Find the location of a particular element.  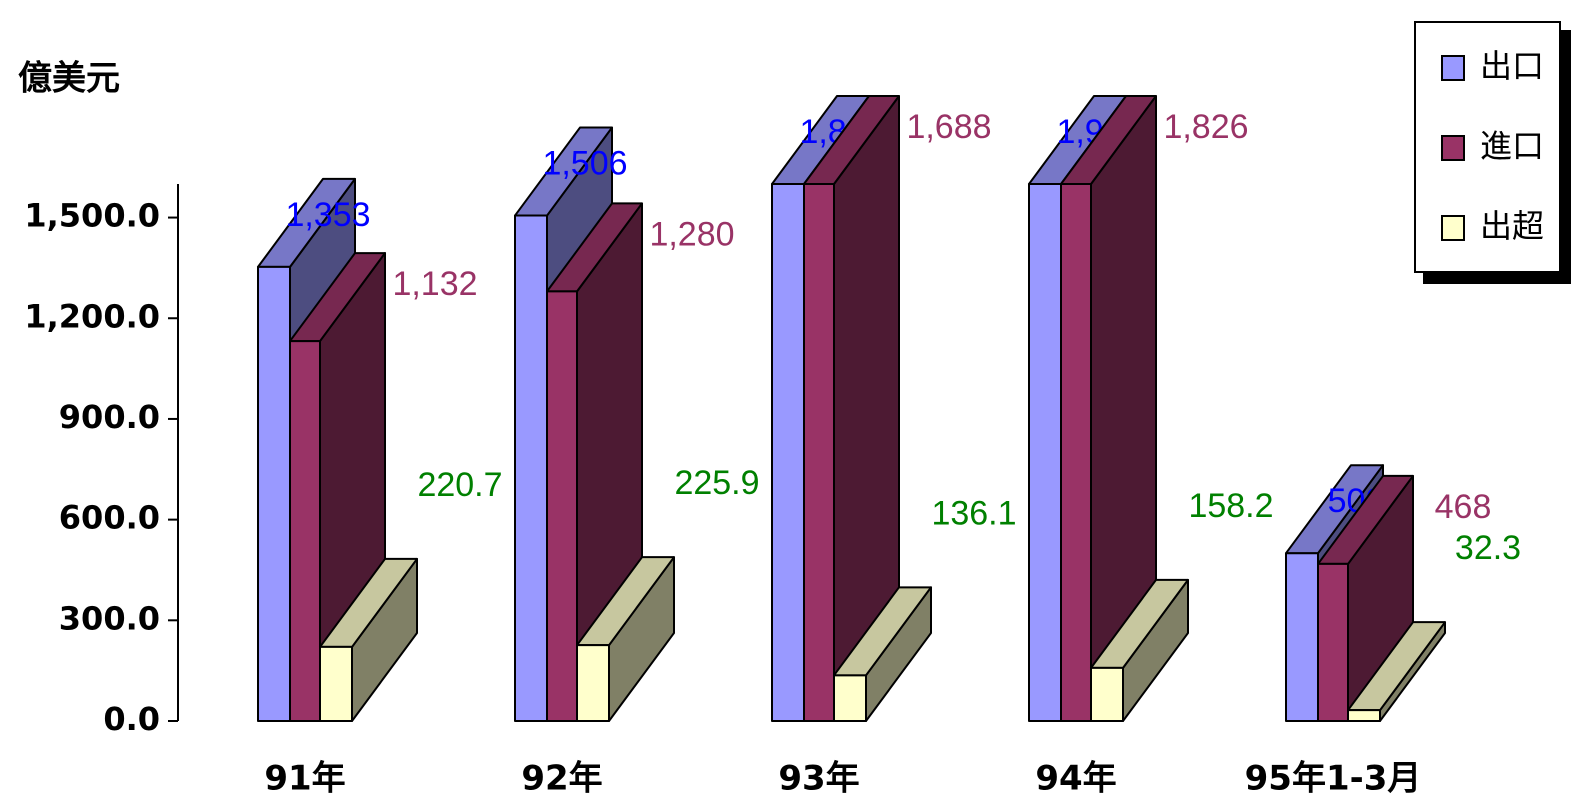

y-tick-label: 300.0 is located at coordinates (109, 618).